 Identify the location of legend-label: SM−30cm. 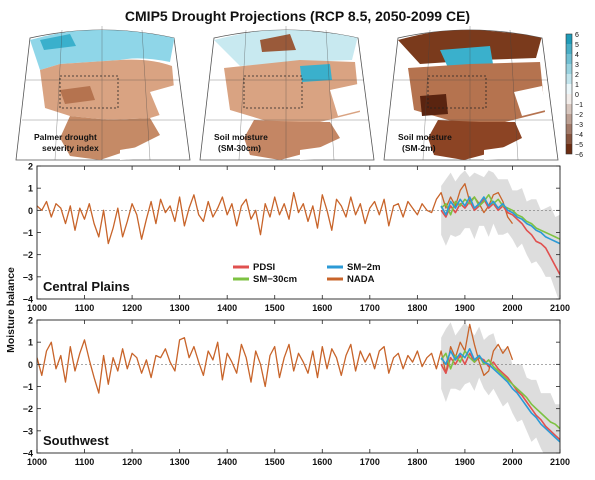
(275, 279).